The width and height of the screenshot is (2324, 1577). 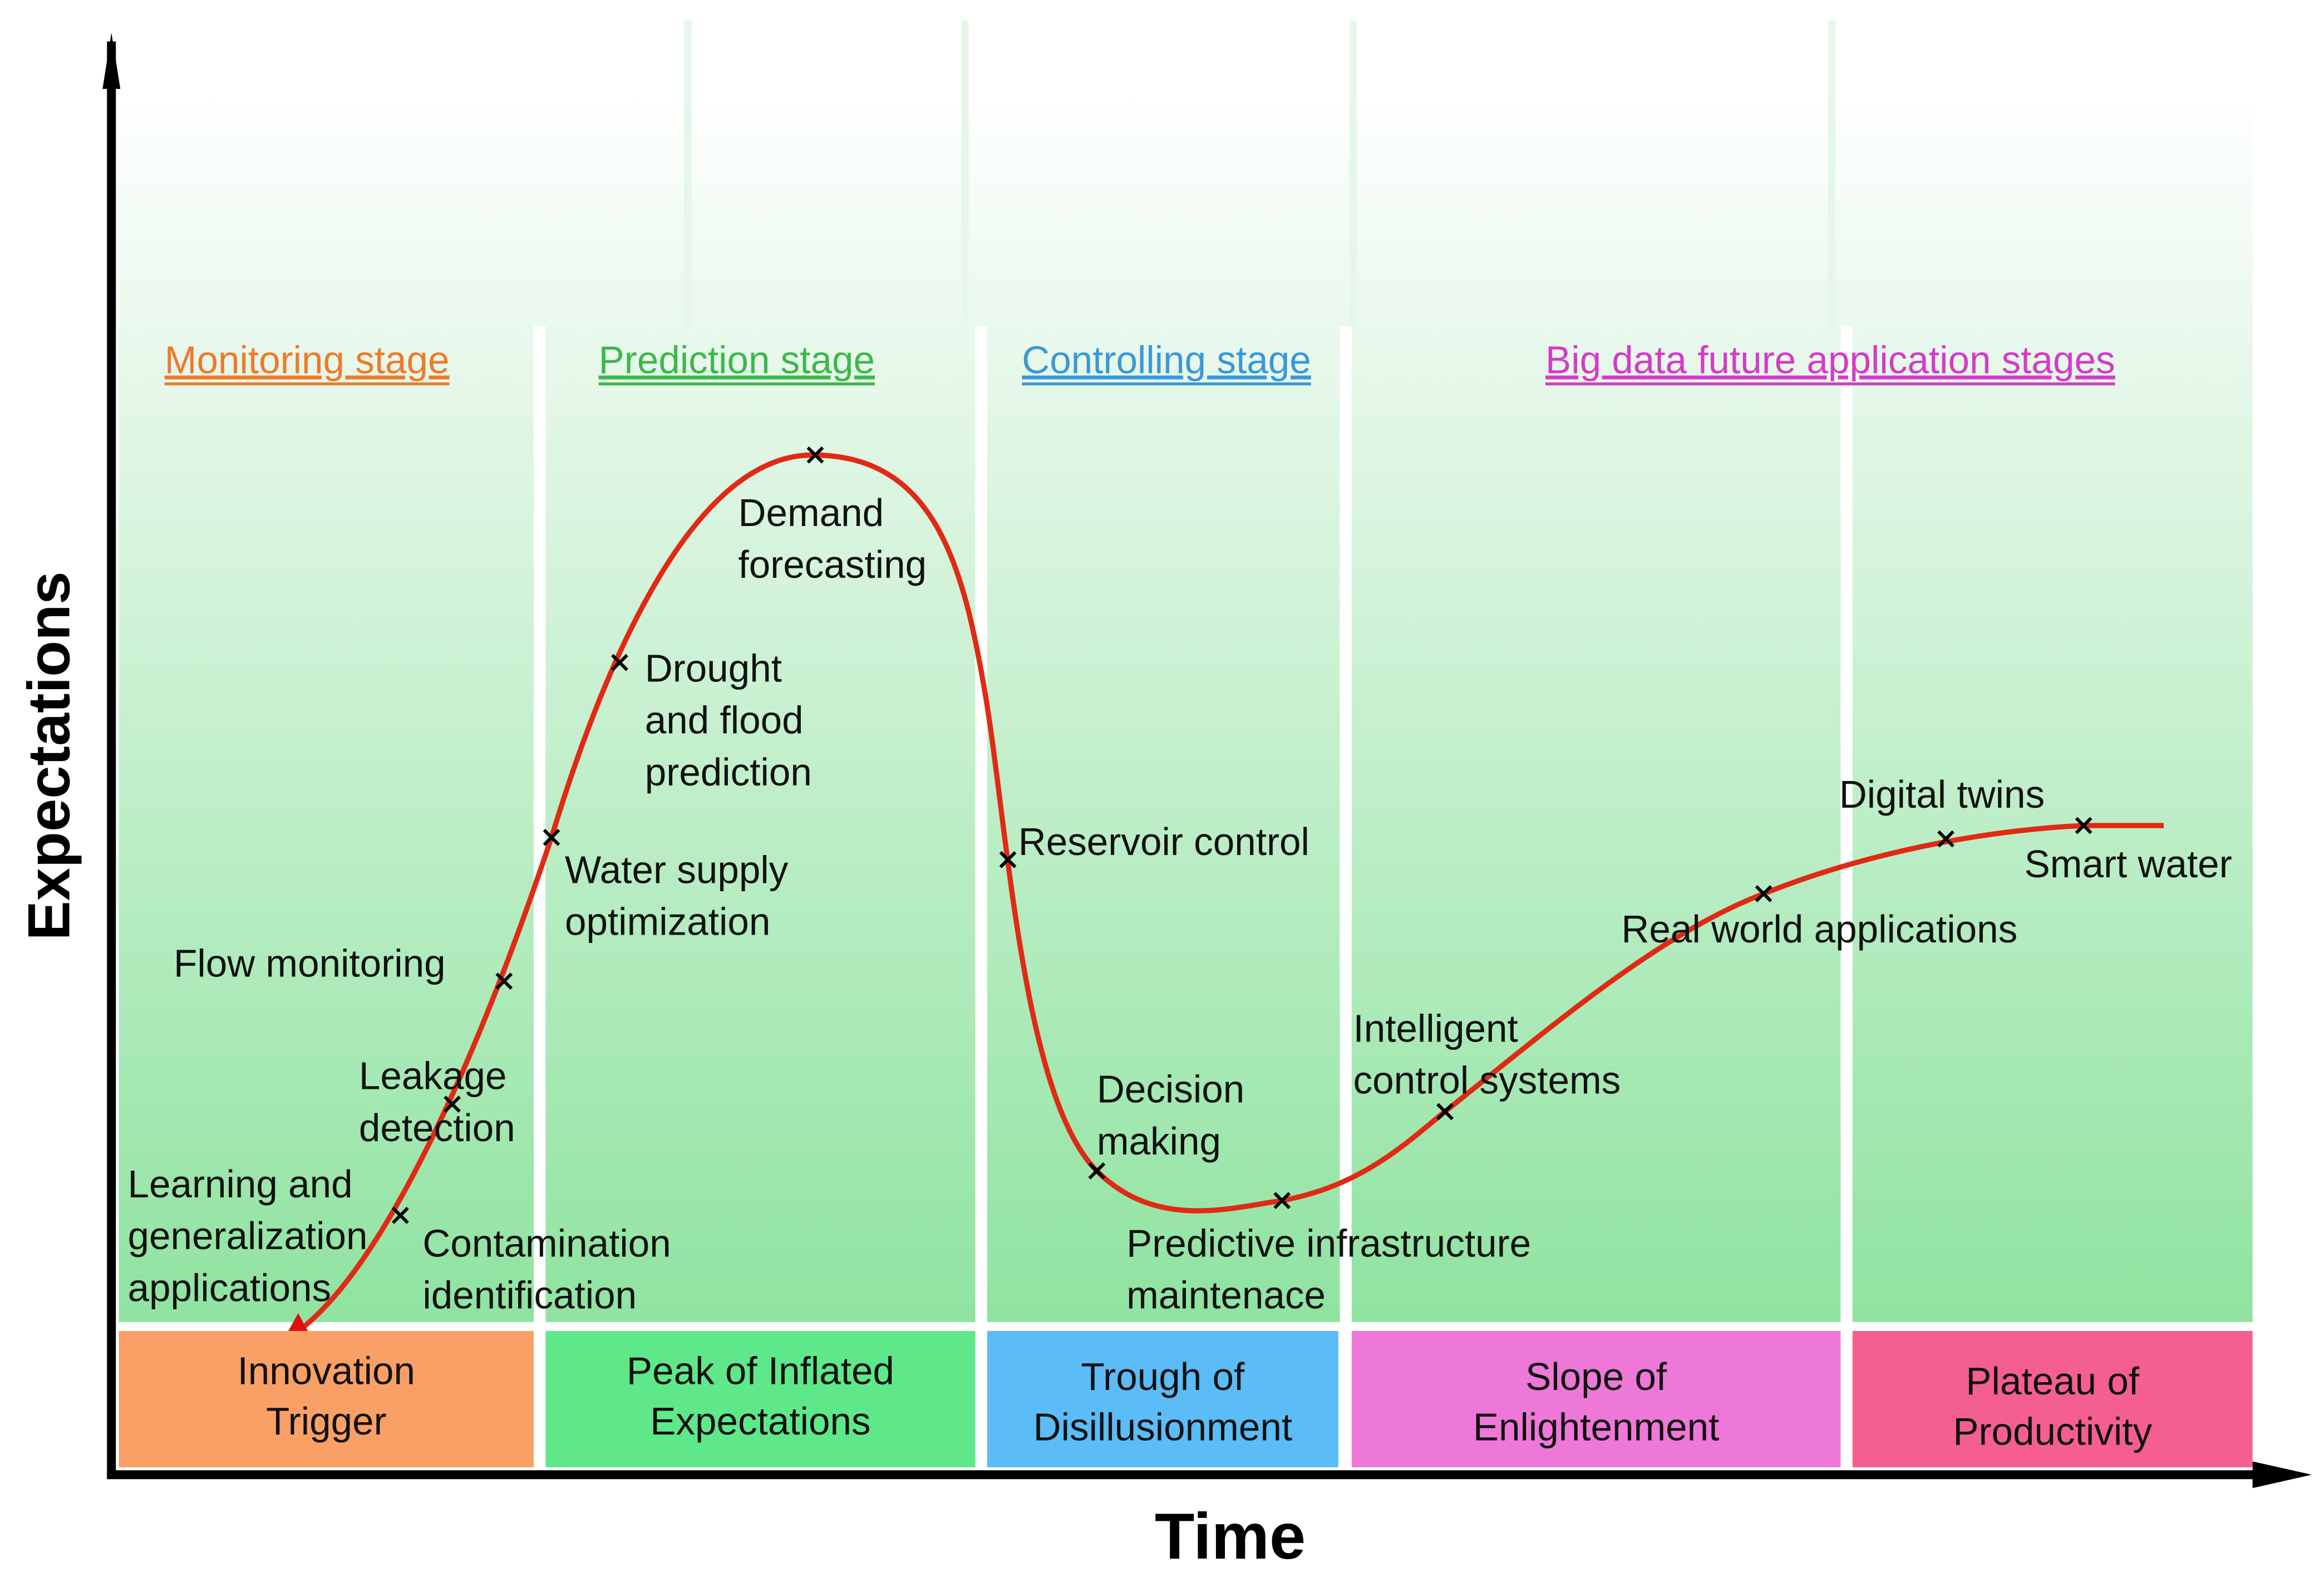 What do you see at coordinates (1260, 173) in the screenshot?
I see `faint-dividers` at bounding box center [1260, 173].